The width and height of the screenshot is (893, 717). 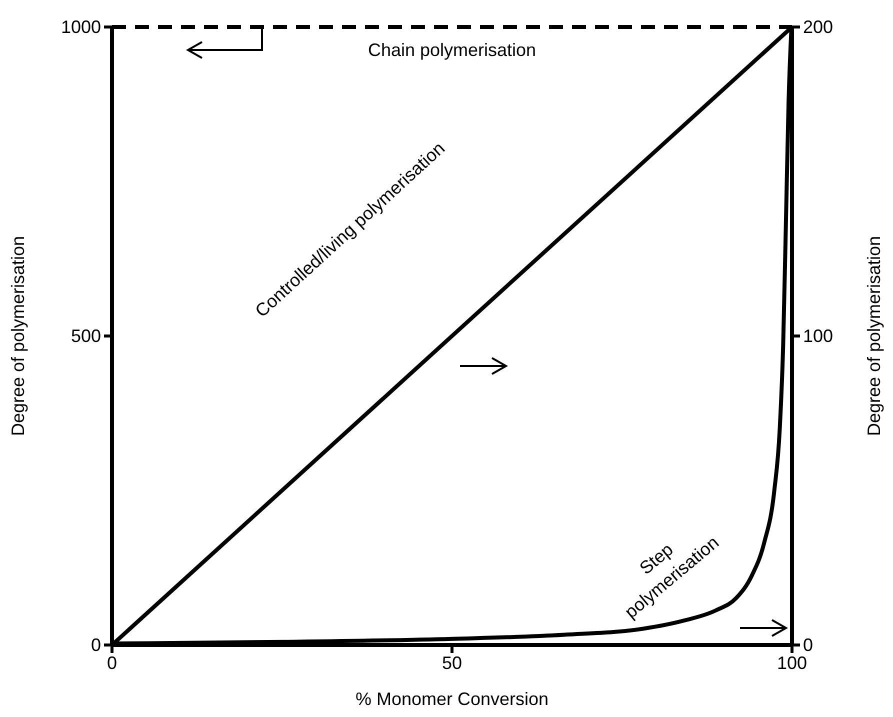 I want to click on y-tick-label: 1000, so click(x=80, y=26).